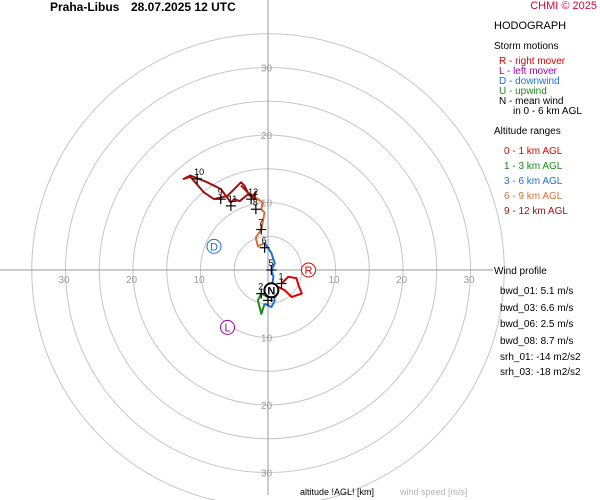  I want to click on wind-series, so click(242, 244).